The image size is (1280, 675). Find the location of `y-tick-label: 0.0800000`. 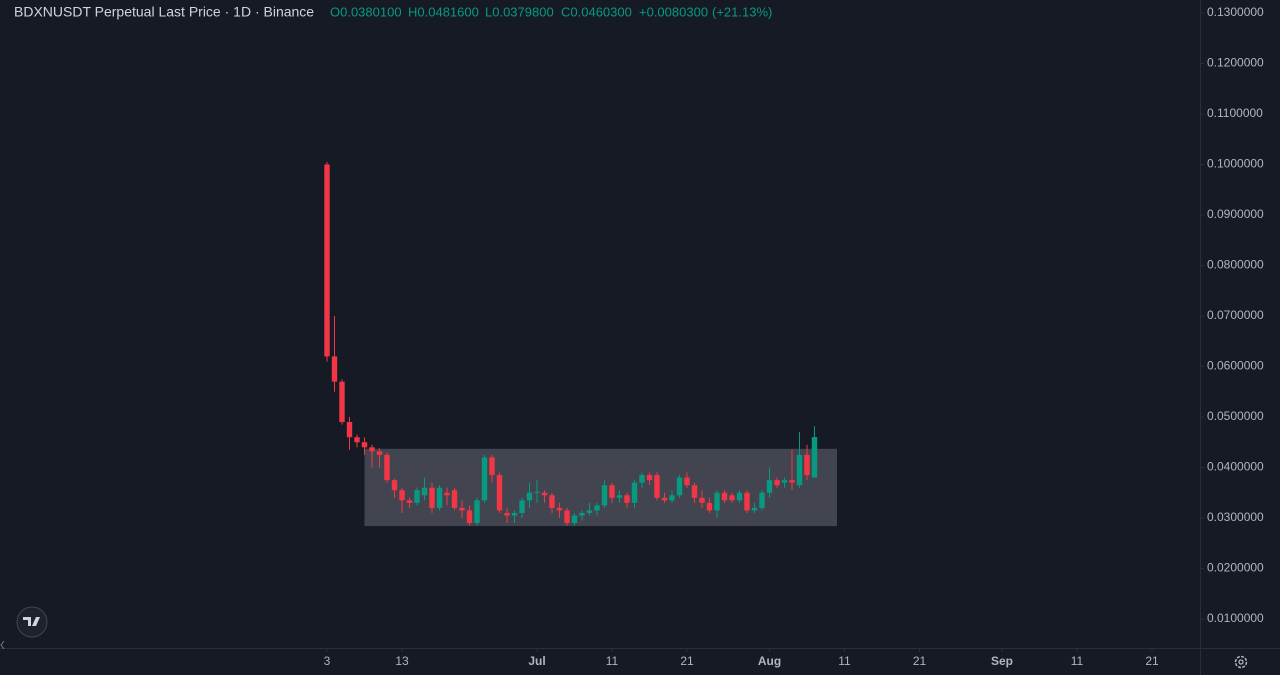

y-tick-label: 0.0800000 is located at coordinates (1235, 265).